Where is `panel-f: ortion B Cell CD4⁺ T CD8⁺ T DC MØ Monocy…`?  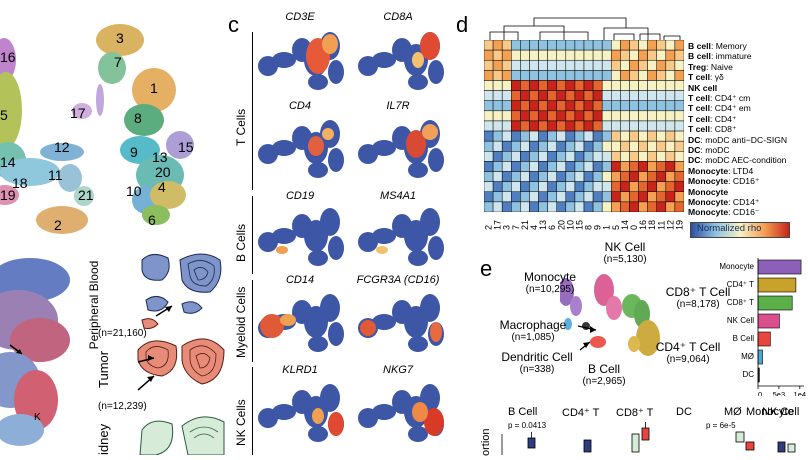
panel-f: ortion B Cell CD4⁺ T CD8⁺ T DC MØ Monocy… is located at coordinates (644, 428).